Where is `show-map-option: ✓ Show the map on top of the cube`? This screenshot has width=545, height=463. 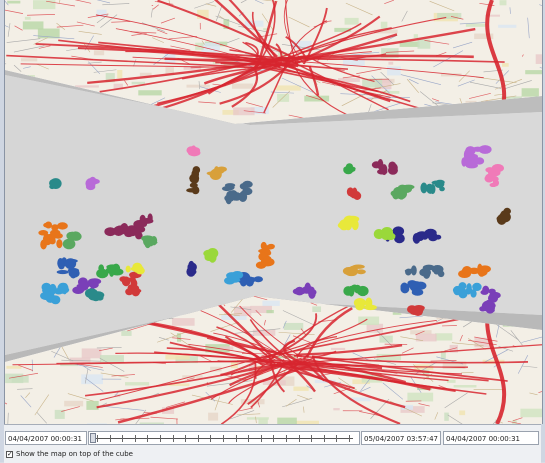 show-map-option: ✓ Show the map on top of the cube is located at coordinates (69, 454).